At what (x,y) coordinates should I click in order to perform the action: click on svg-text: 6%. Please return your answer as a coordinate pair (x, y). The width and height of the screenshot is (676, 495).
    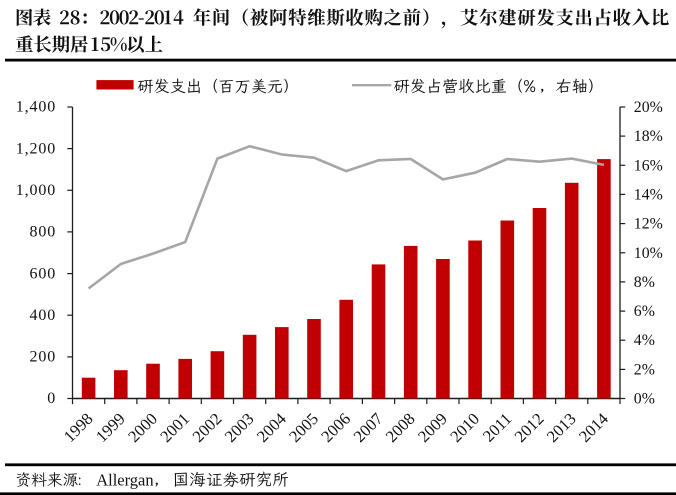
    Looking at the image, I should click on (644, 311).